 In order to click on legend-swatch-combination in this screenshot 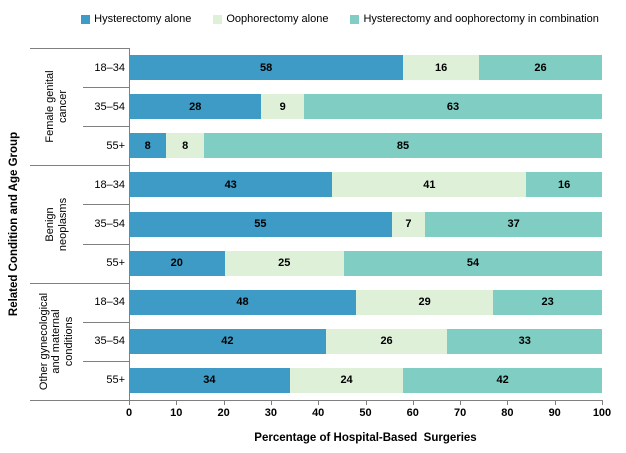, I will do `click(355, 19)`.